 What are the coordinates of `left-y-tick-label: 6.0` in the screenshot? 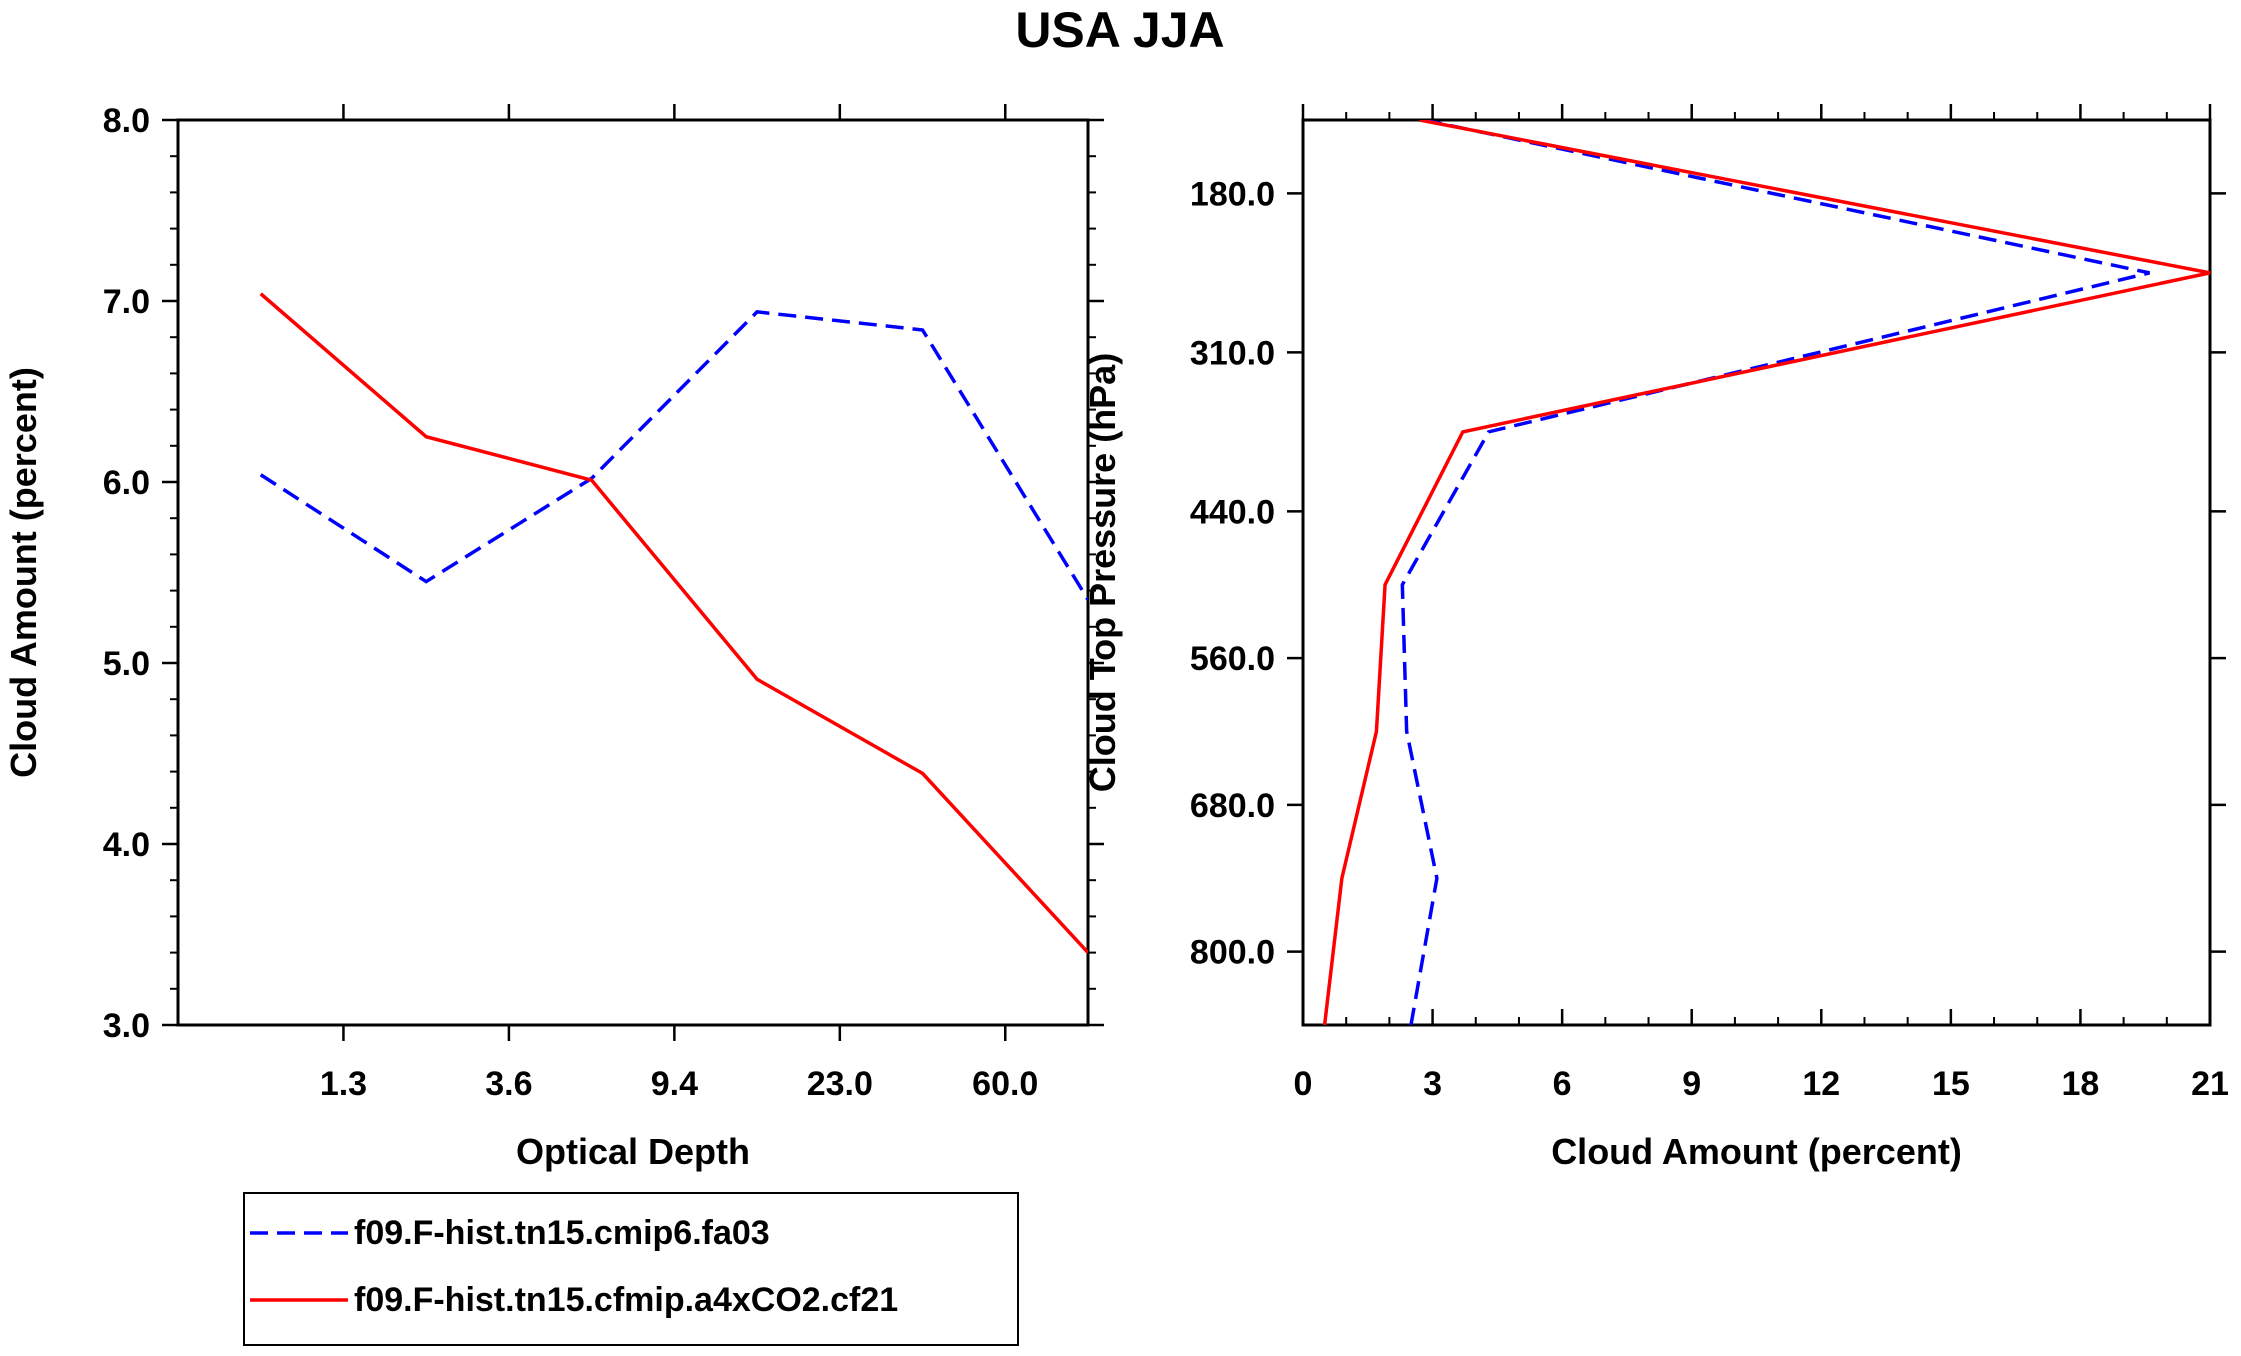 It's located at (126, 483).